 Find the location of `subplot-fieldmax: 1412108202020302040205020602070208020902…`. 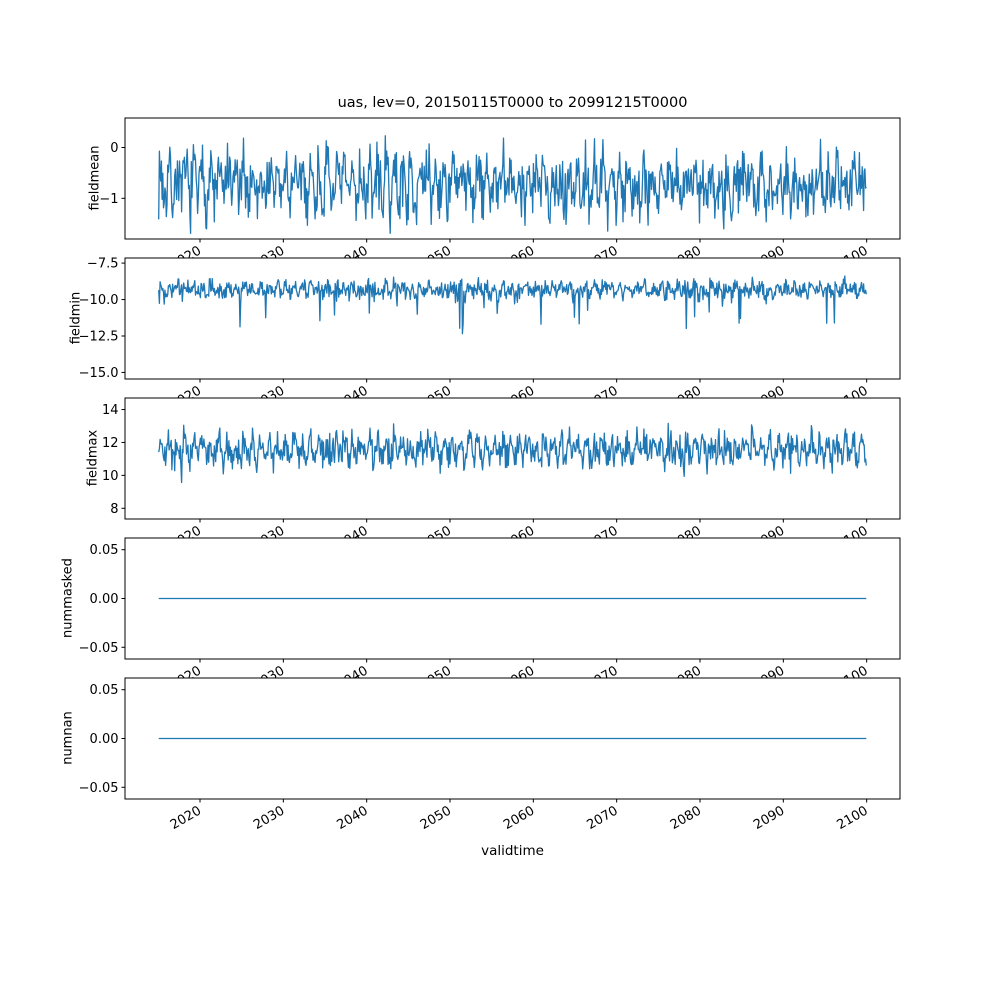

subplot-fieldmax: 1412108202020302040205020602070208020902… is located at coordinates (501, 475).